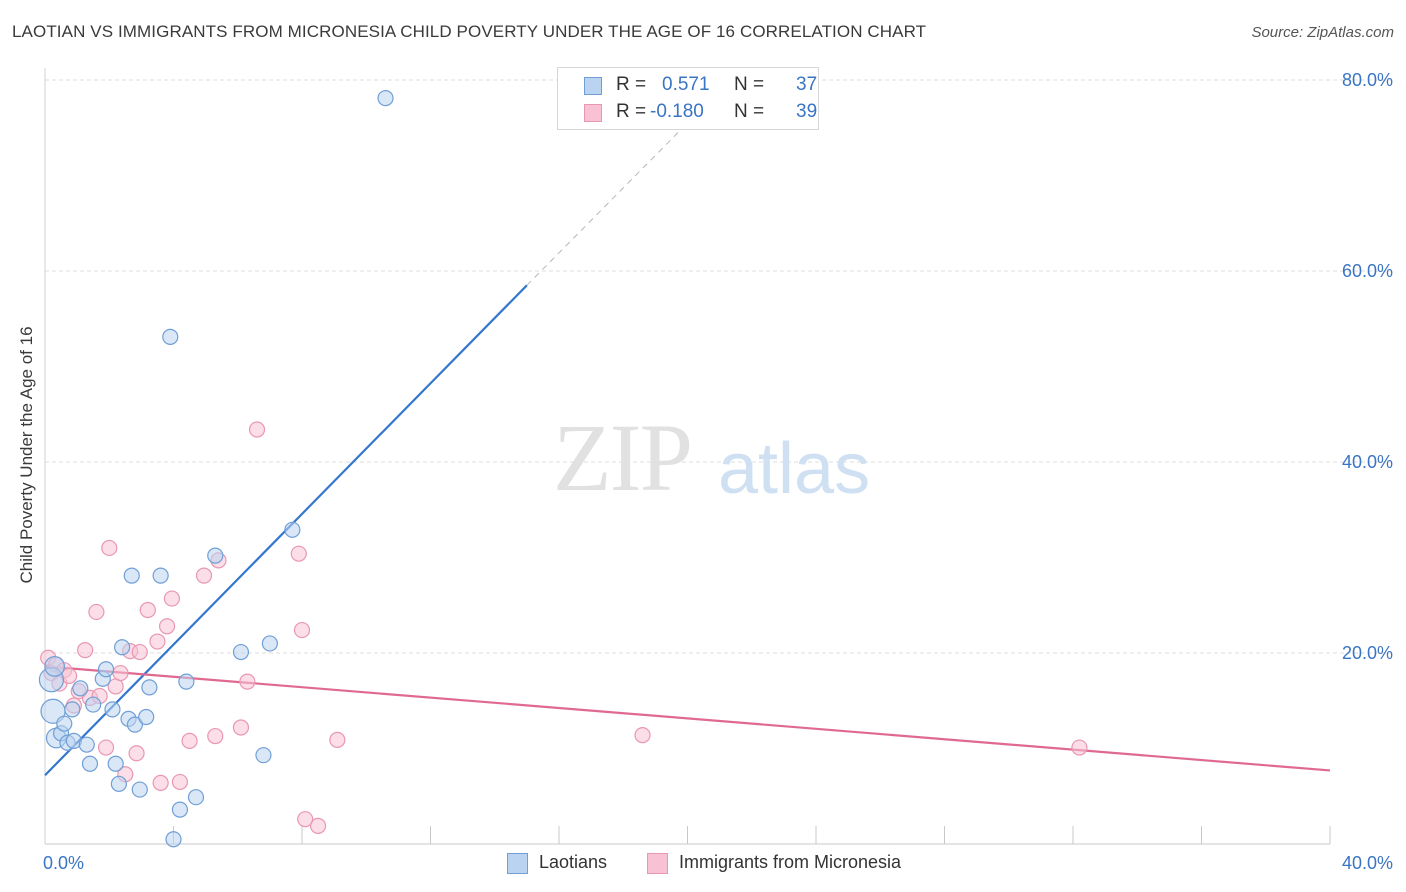  I want to click on n-value: 37, so click(807, 84).